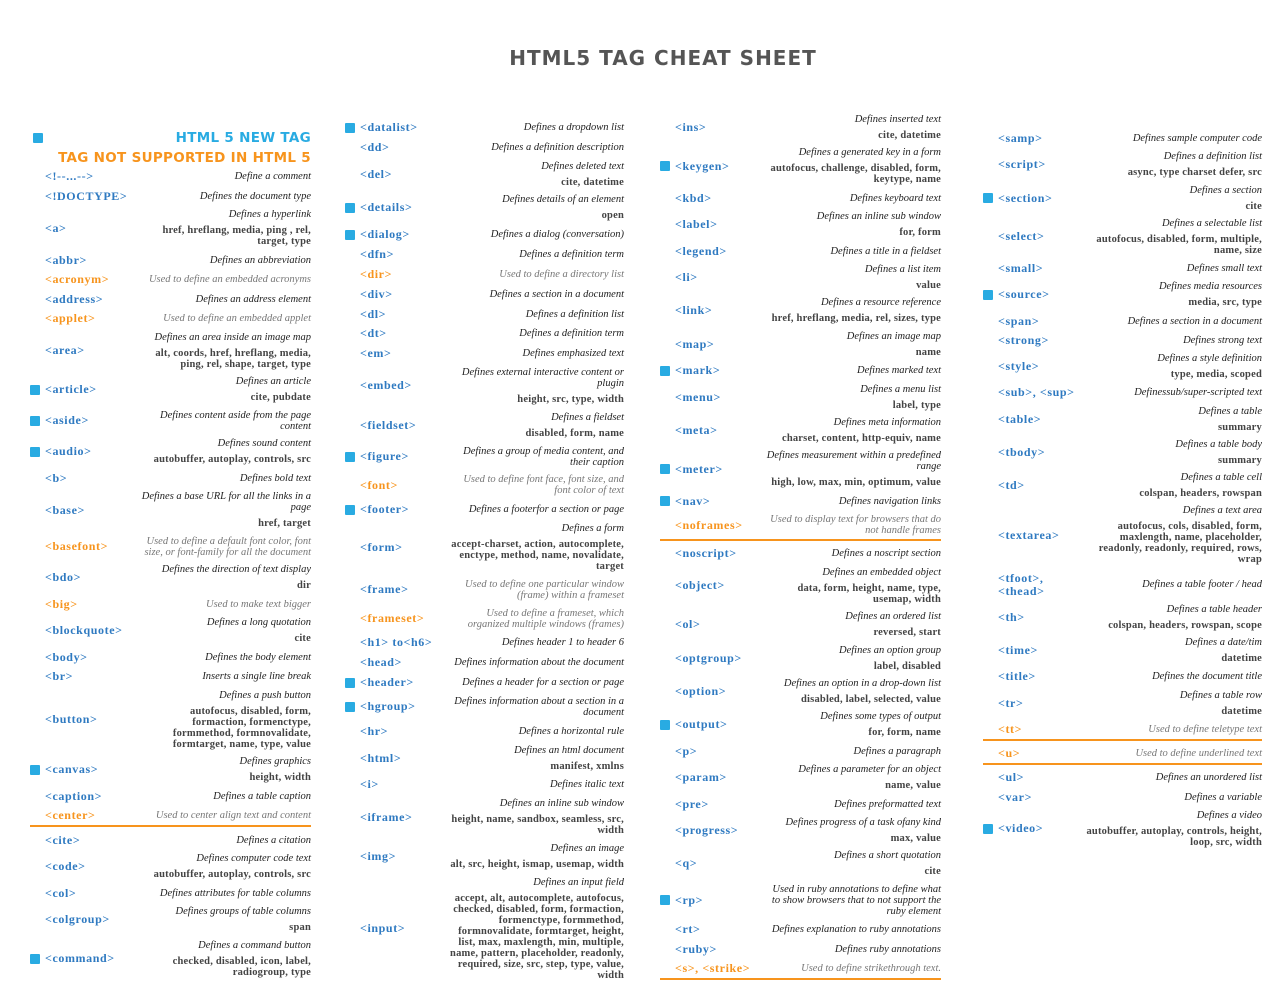 The image size is (1280, 992). I want to click on tag-entry: <div> Defines a section in a document, so click(484, 293).